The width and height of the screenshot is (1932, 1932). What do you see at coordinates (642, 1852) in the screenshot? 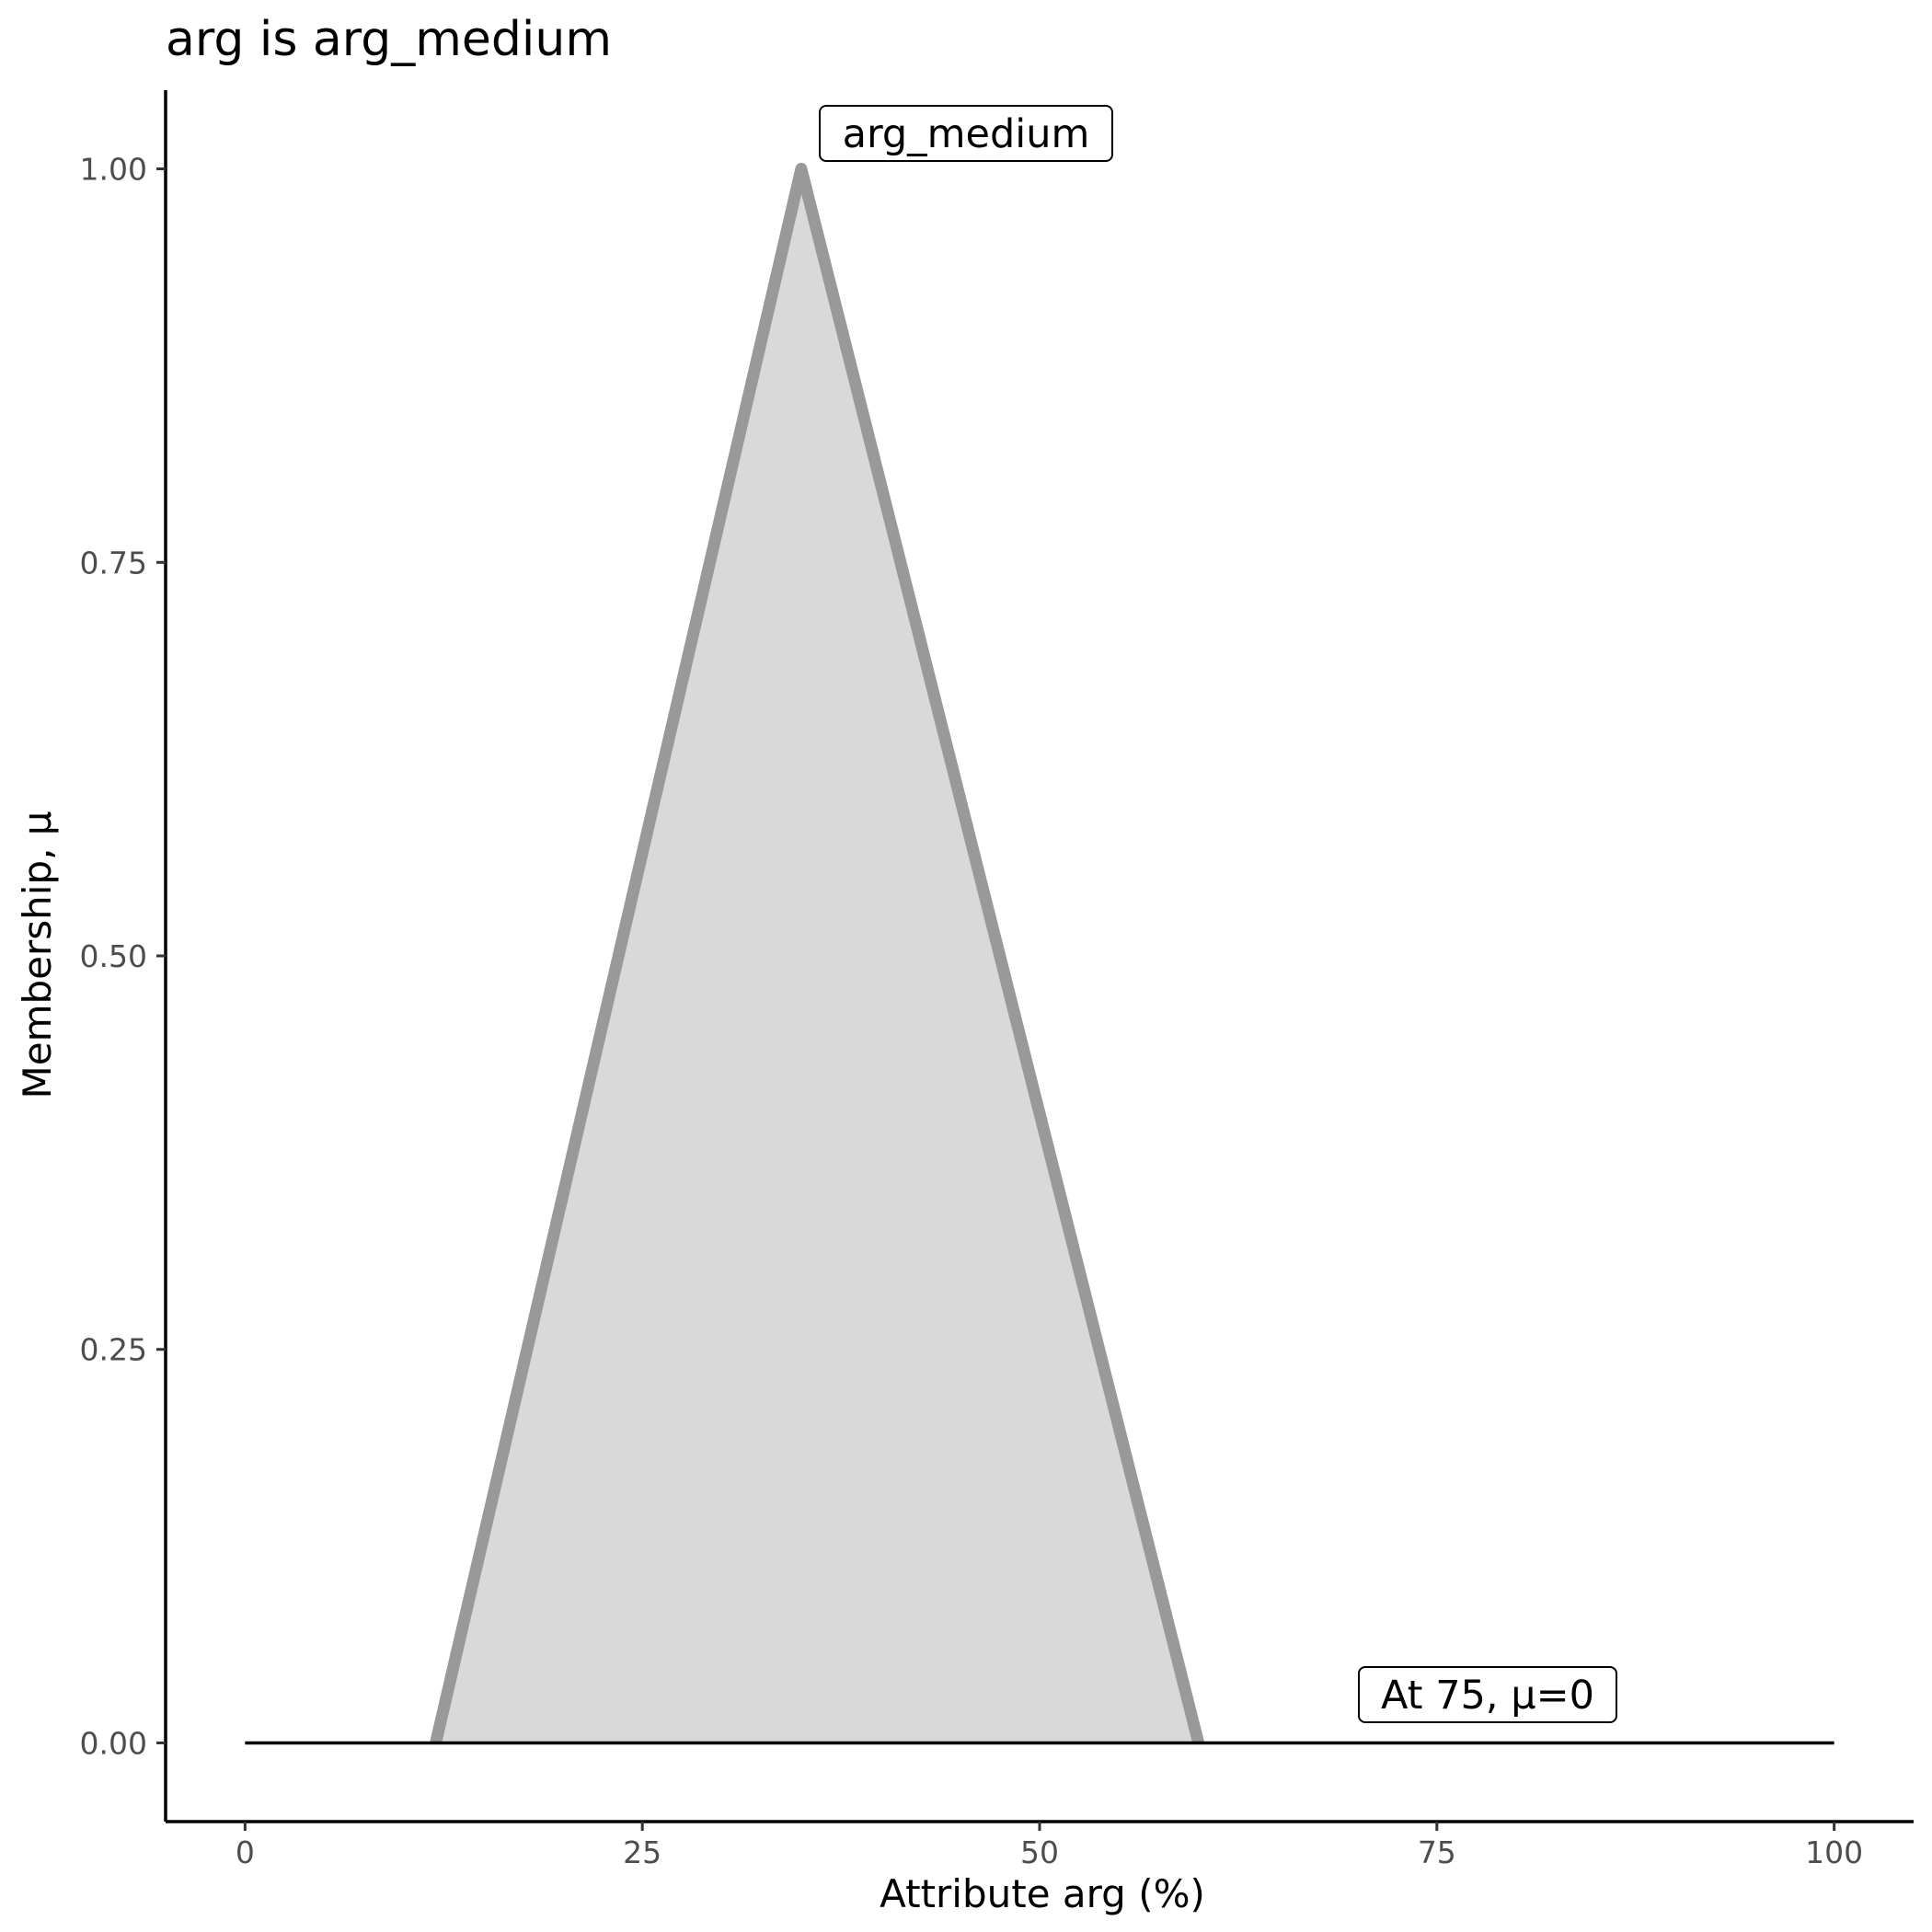
I see `x-tick-label: 25` at bounding box center [642, 1852].